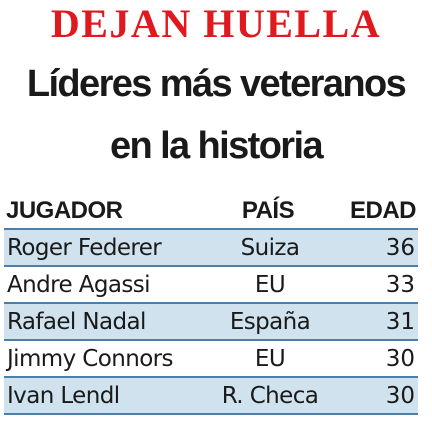 The image size is (432, 424). What do you see at coordinates (383, 210) in the screenshot?
I see `header-edad: EDAD` at bounding box center [383, 210].